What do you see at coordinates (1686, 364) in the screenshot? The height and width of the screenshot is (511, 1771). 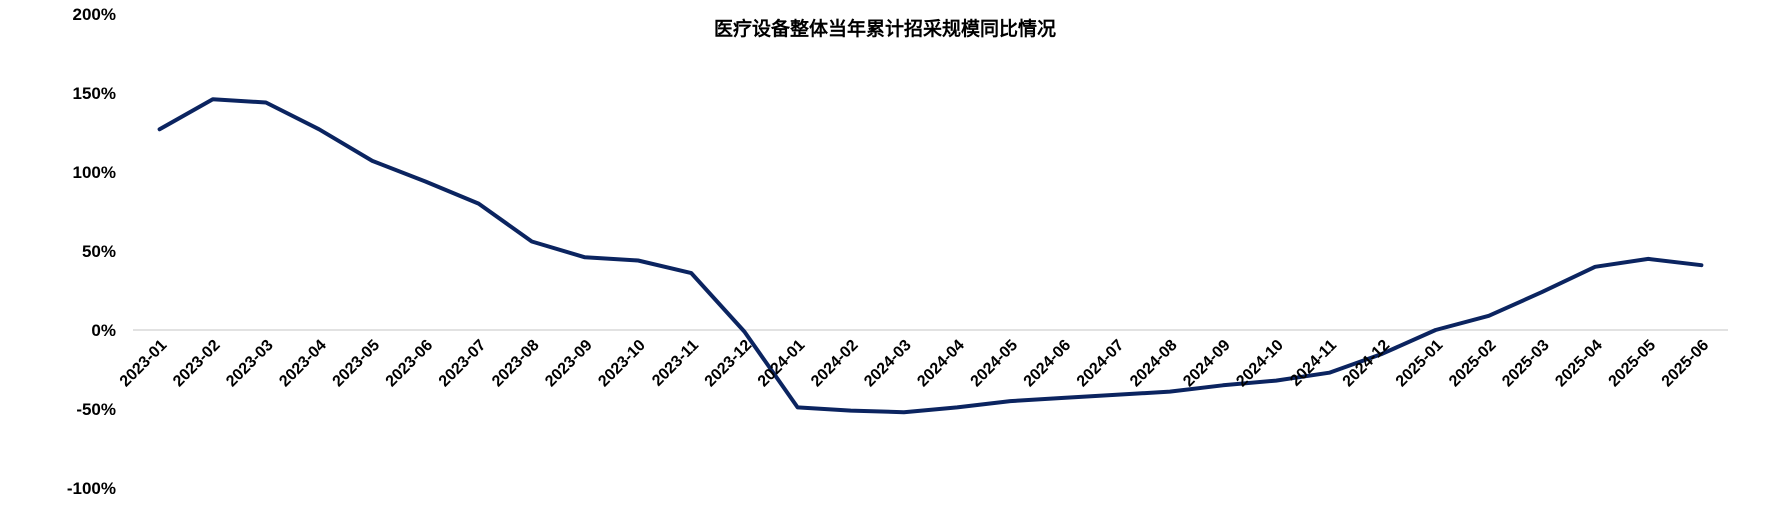 I see `x-tick-label: 2025-06` at bounding box center [1686, 364].